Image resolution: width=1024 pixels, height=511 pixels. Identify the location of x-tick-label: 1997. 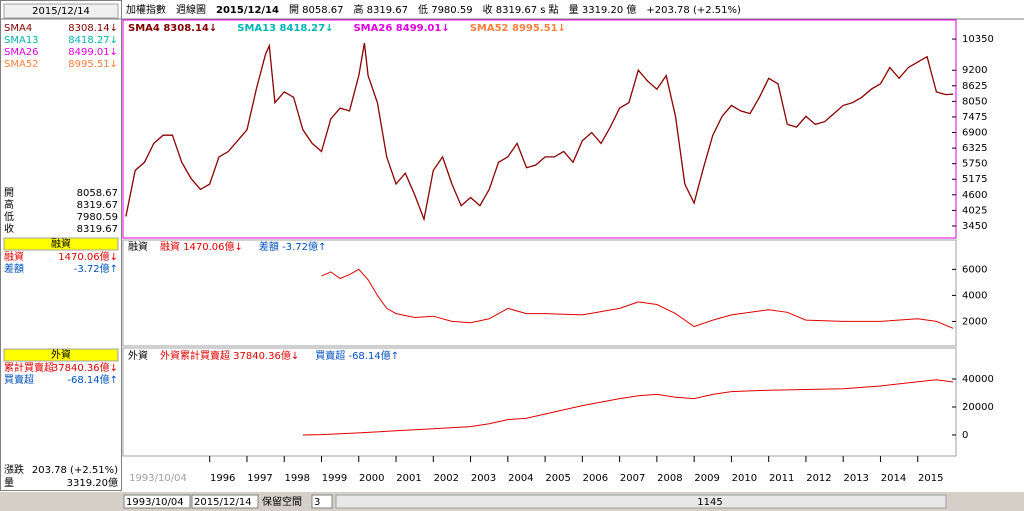
(259, 478).